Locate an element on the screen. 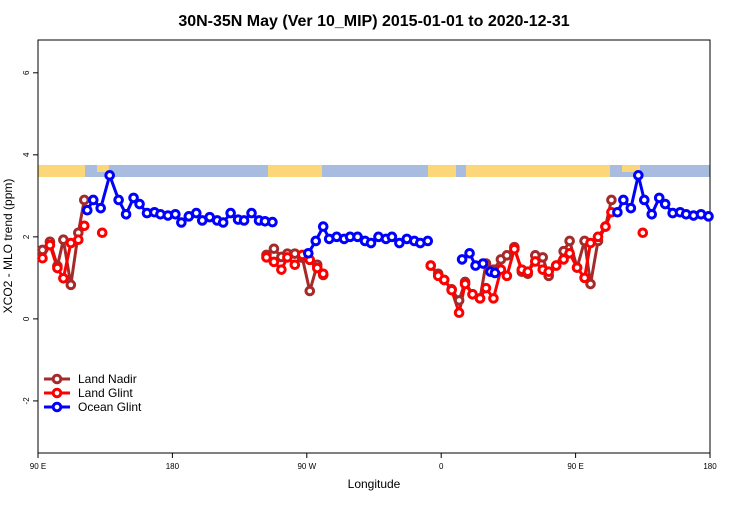 The height and width of the screenshot is (505, 750). legend-label: Land Nadir is located at coordinates (107, 379).